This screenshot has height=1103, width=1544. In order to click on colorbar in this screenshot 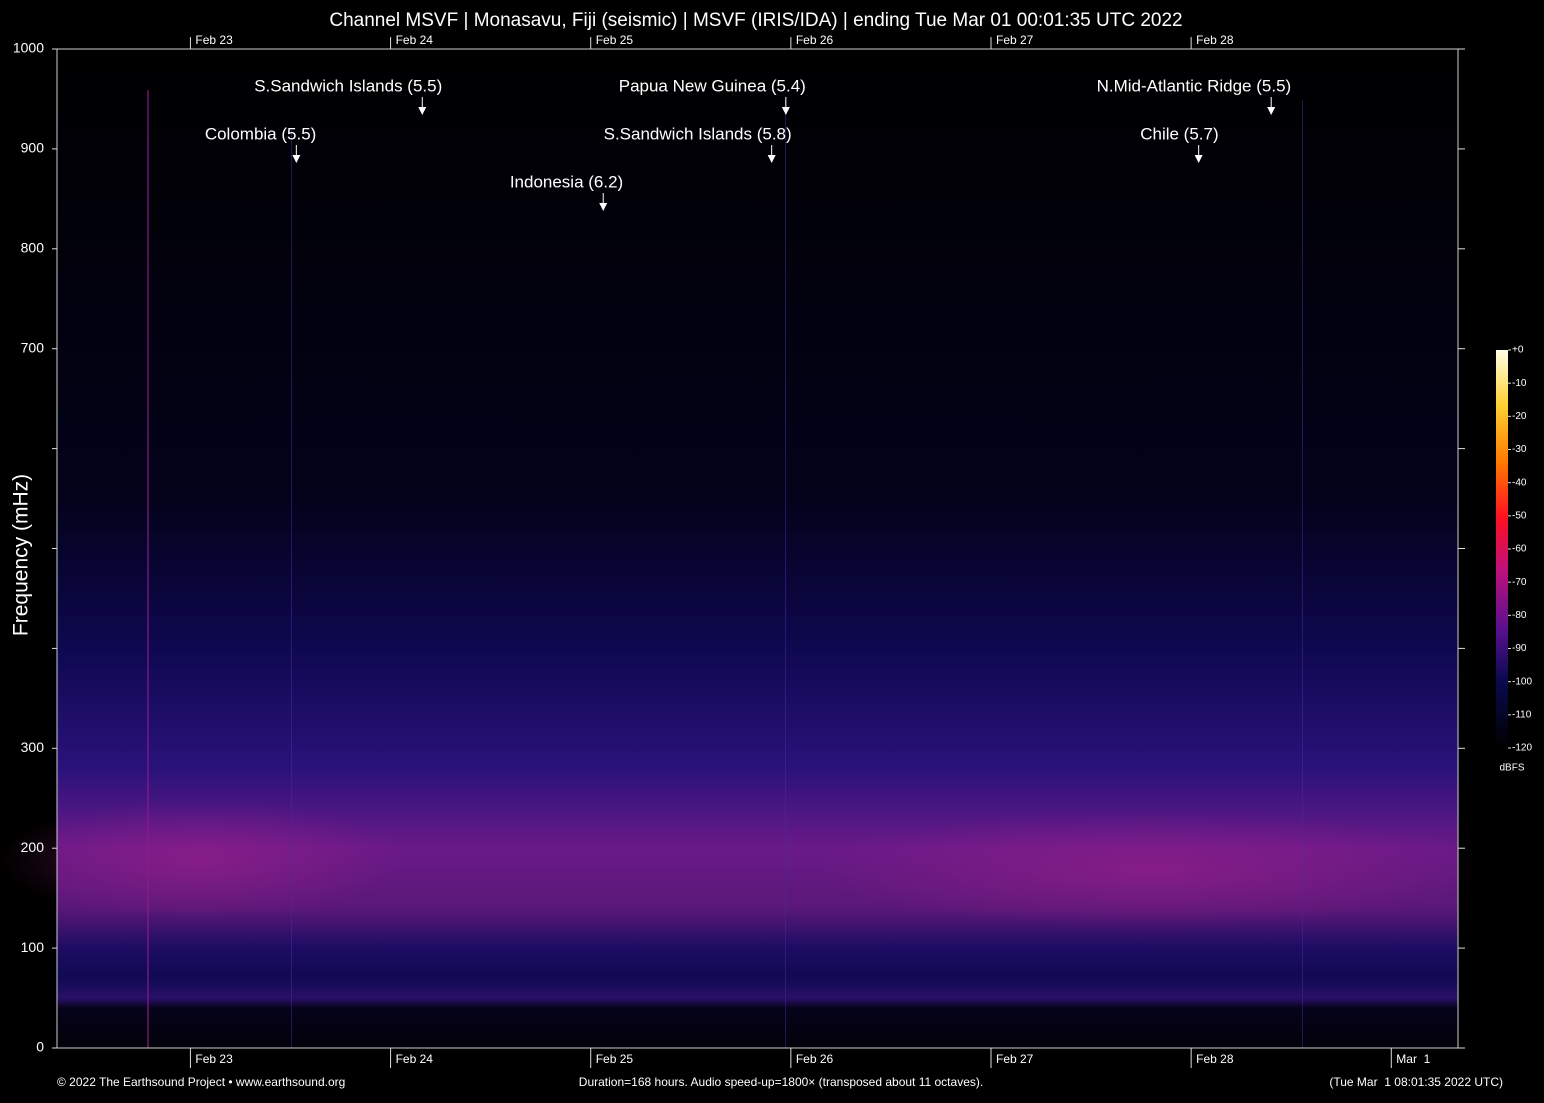, I will do `click(1502, 549)`.